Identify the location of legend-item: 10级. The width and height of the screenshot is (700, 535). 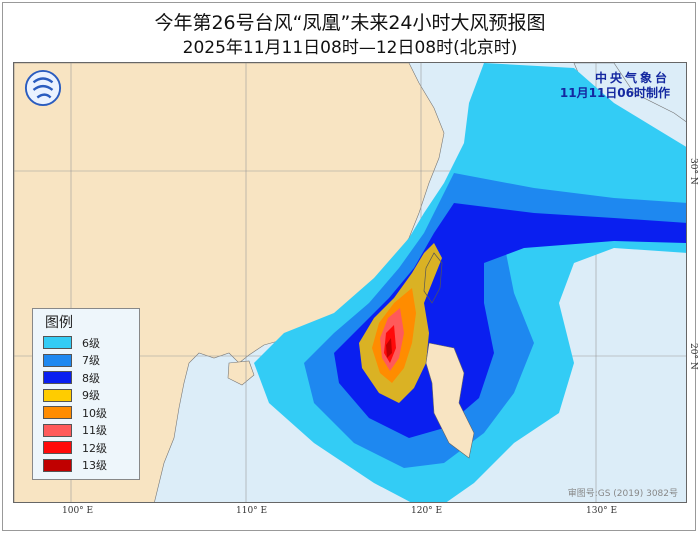
(91, 413).